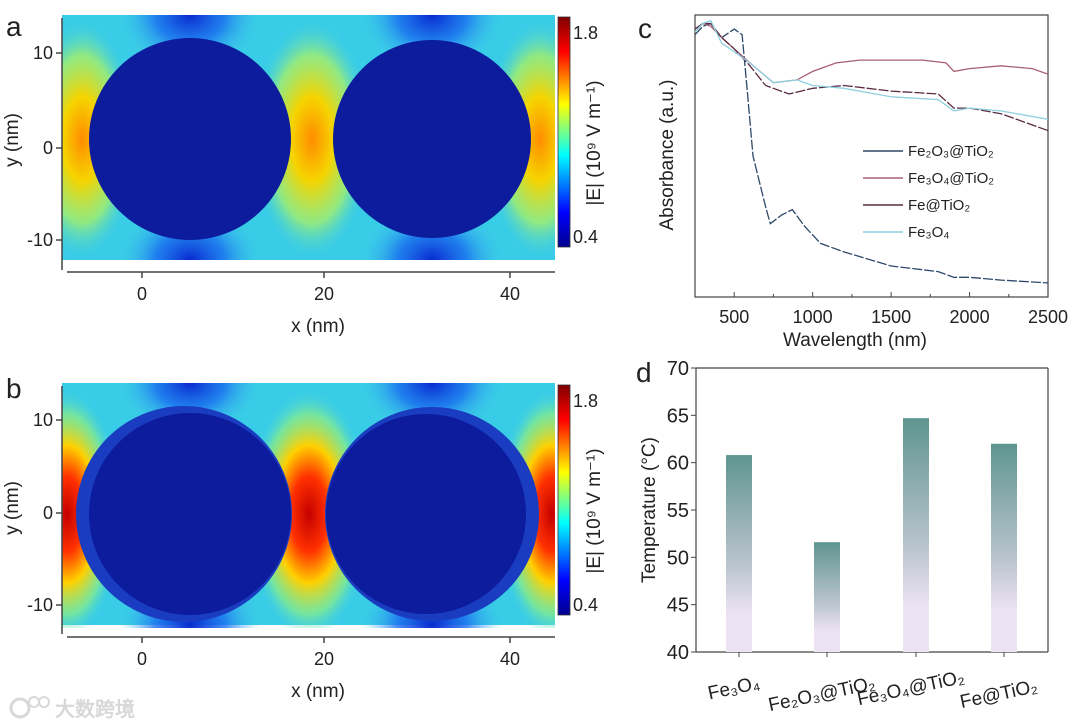  Describe the element at coordinates (649, 510) in the screenshot. I see `y-axis-title: Temperature (°C)` at that location.